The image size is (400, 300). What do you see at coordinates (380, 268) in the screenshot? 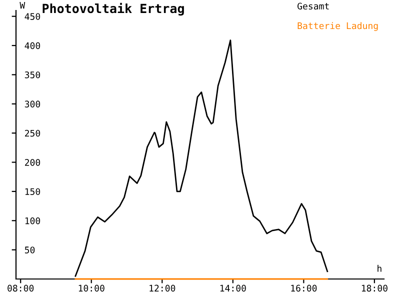
I see `x-axis-title: h` at bounding box center [380, 268].